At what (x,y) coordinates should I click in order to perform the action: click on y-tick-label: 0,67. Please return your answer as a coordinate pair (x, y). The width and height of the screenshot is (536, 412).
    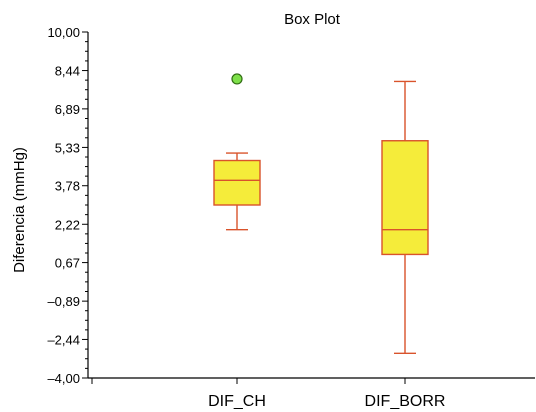
    Looking at the image, I should click on (67, 263).